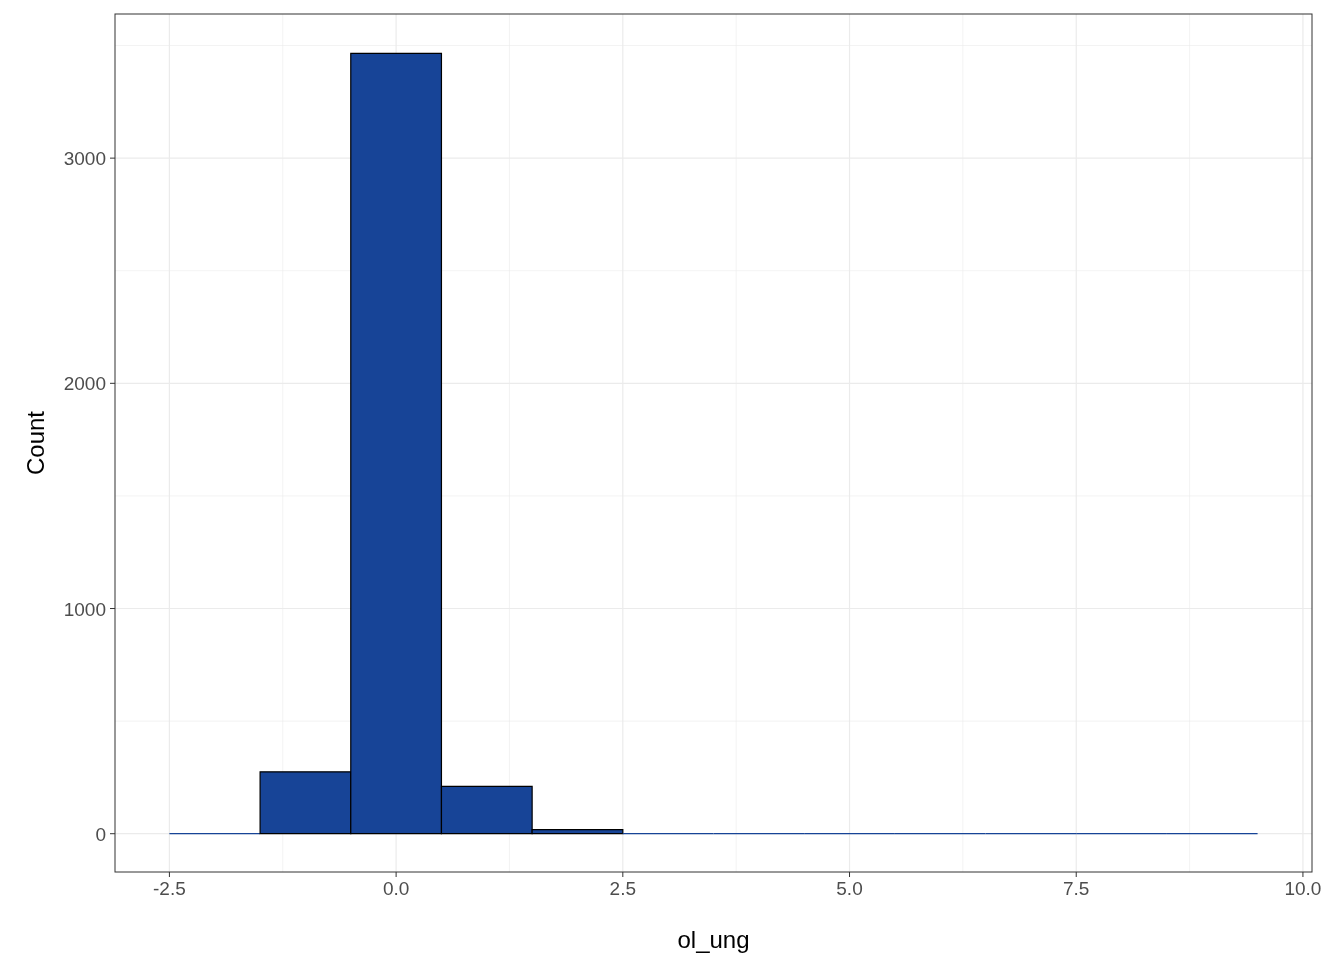 Image resolution: width=1344 pixels, height=960 pixels. I want to click on x-tick-label: 0.0, so click(396, 888).